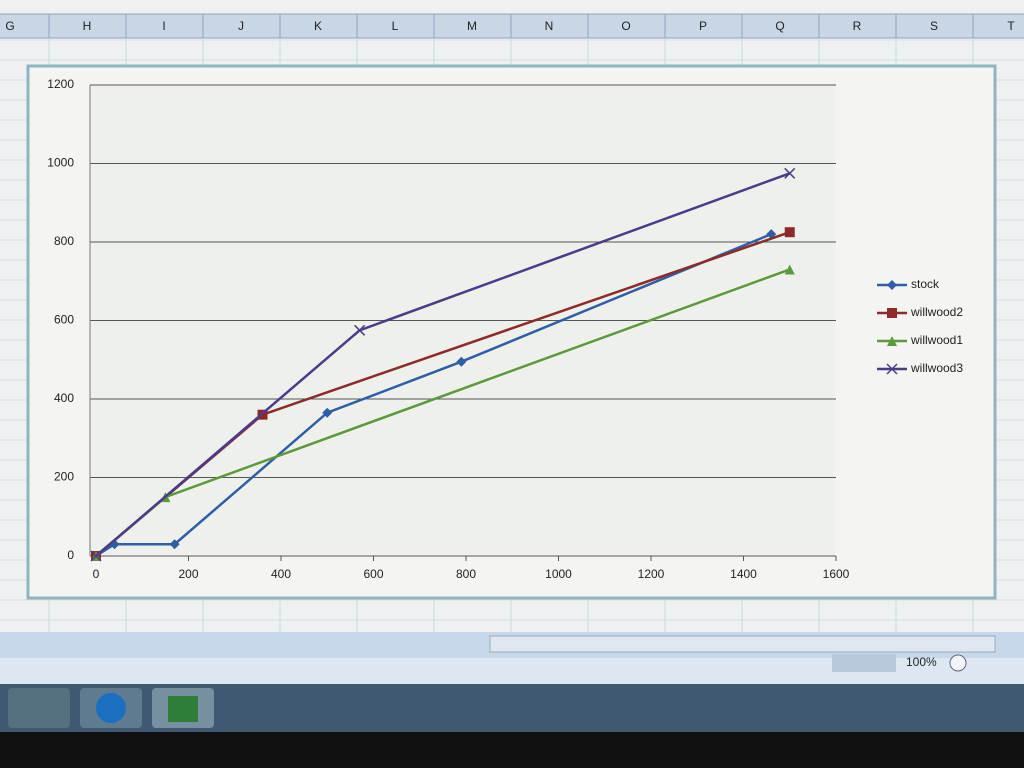  Describe the element at coordinates (703, 26) in the screenshot. I see `column-label: P` at that location.